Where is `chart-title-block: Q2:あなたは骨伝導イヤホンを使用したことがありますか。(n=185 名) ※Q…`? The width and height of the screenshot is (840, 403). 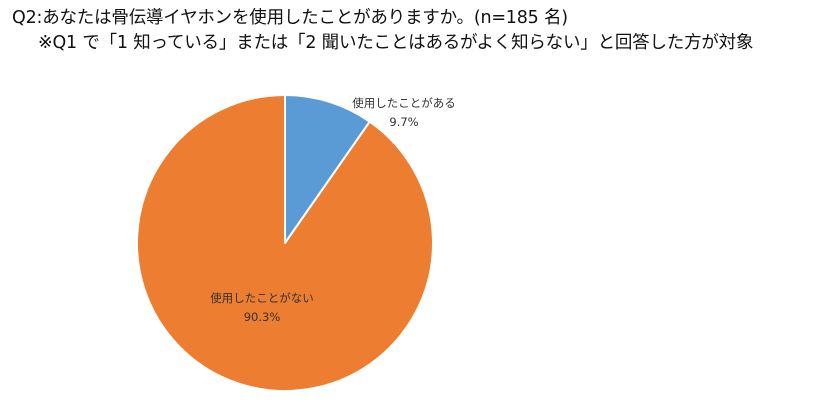 chart-title-block: Q2:あなたは骨伝導イヤホンを使用したことがありますか。(n=185 名) ※Q… is located at coordinates (422, 31).